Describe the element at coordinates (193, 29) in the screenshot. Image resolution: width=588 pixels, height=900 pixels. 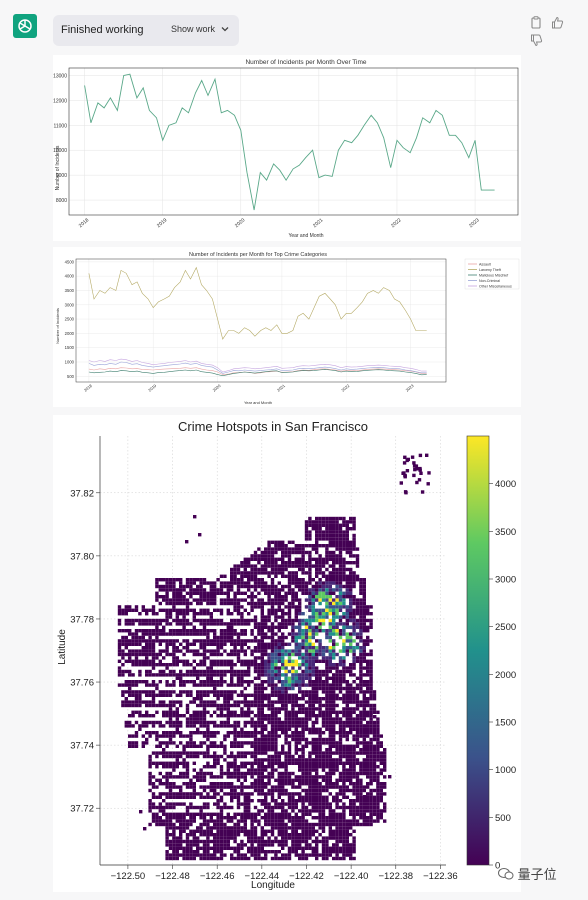
I see `show-work-button: Show work` at that location.